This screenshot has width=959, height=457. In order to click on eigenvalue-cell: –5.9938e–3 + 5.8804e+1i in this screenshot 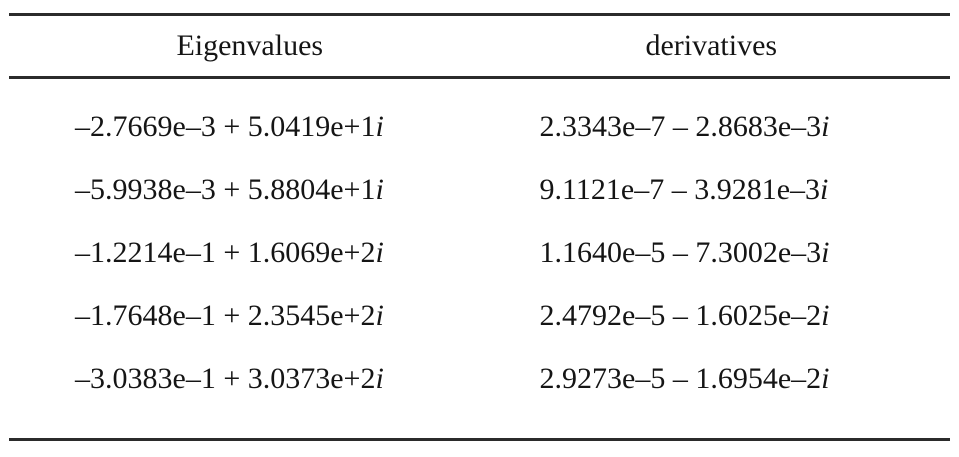, I will do `click(240, 190)`.